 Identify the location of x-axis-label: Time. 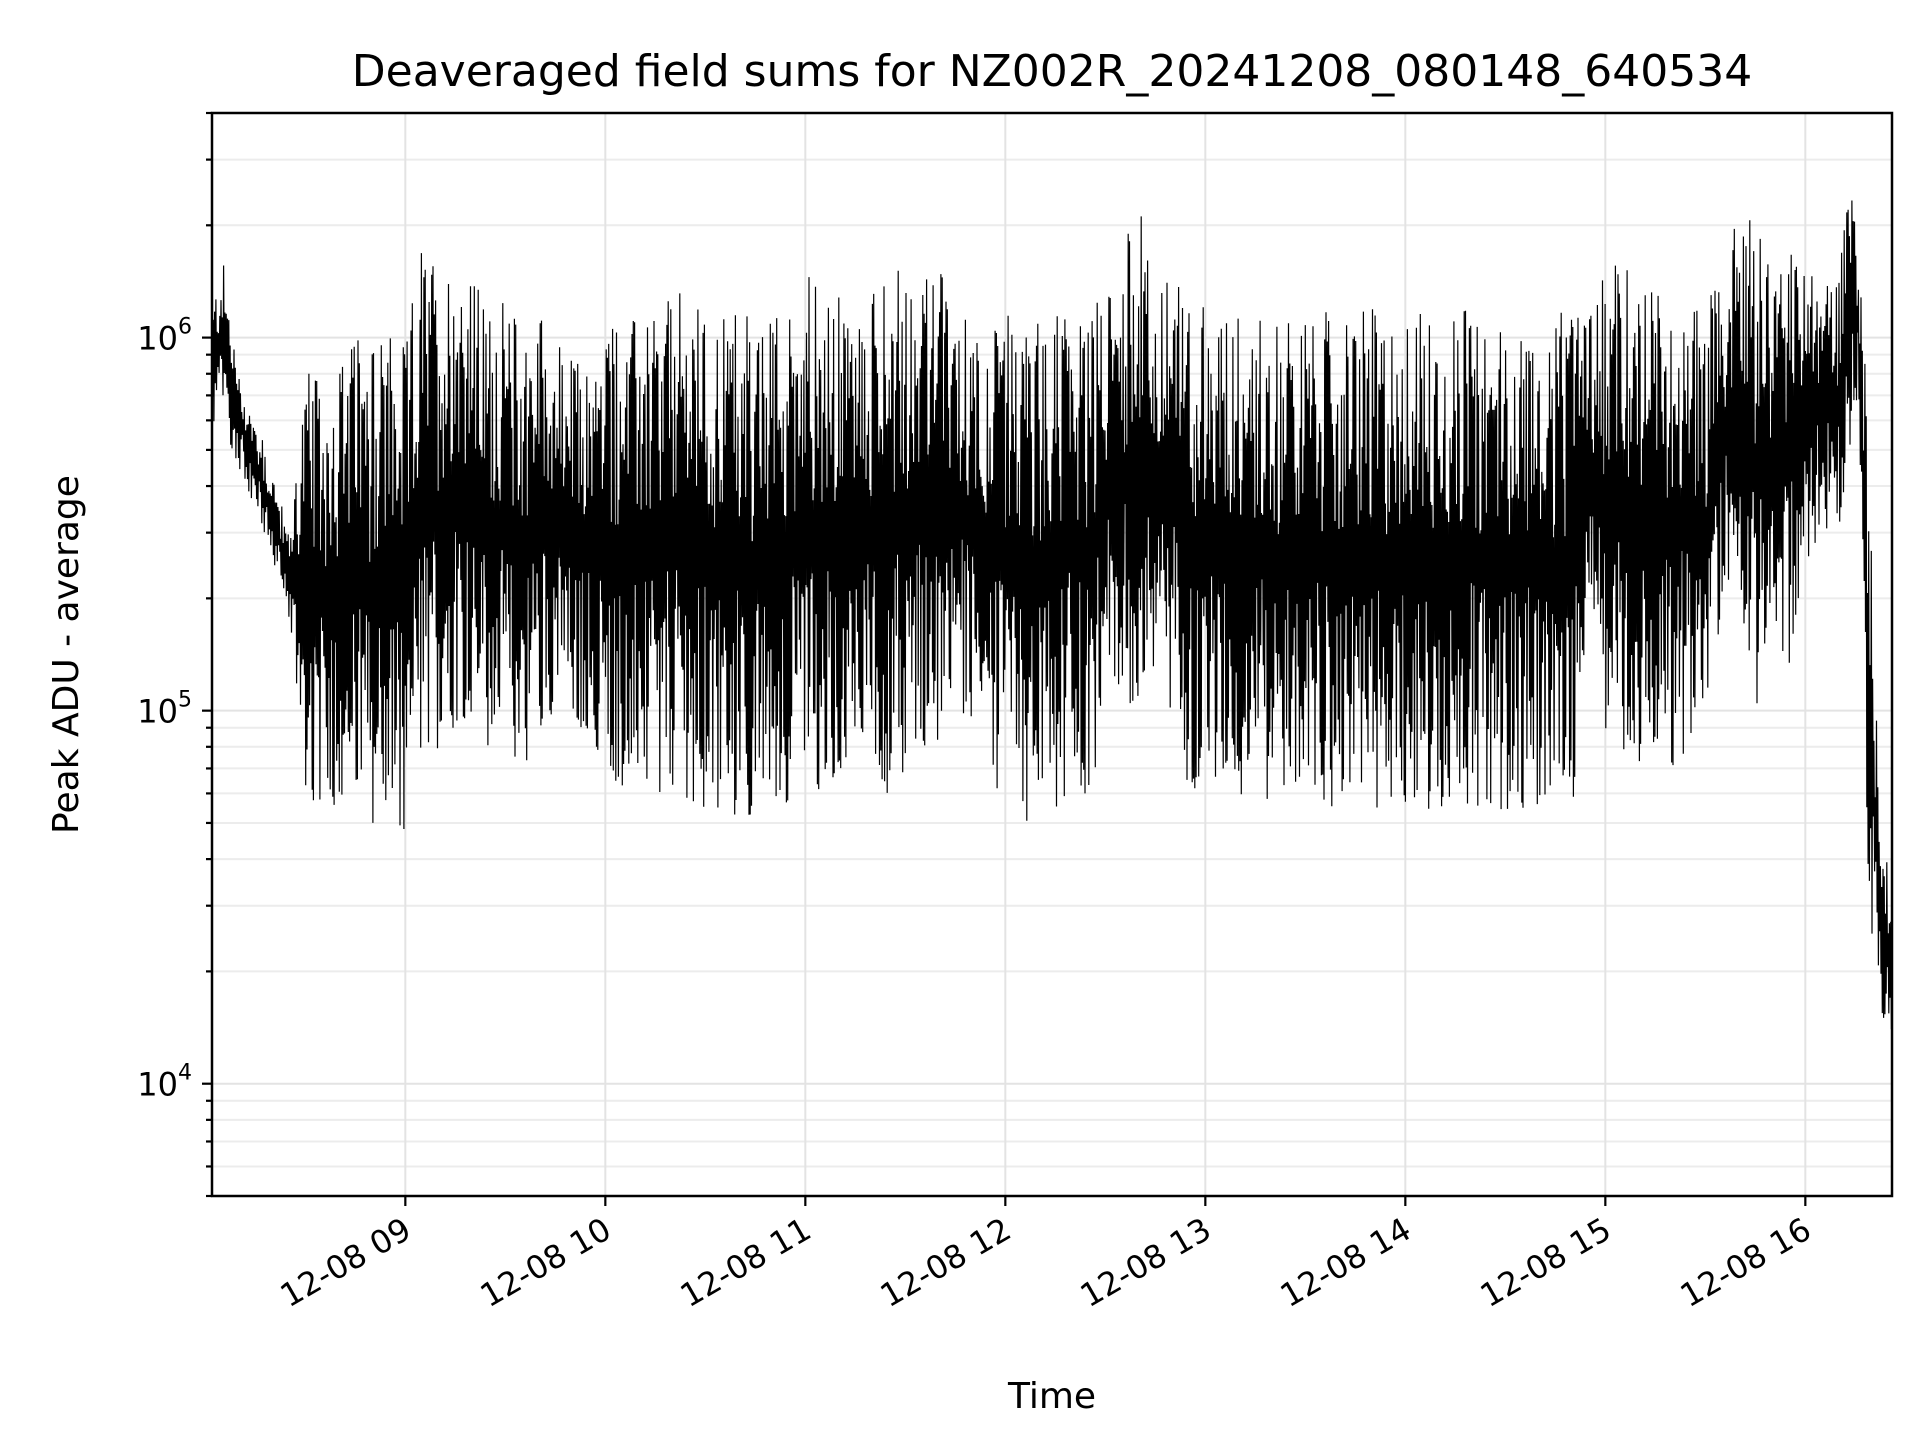
(1051, 1396).